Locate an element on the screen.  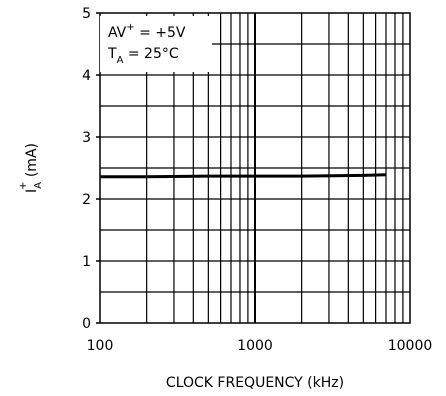
y-axis-label-unit: (mA) is located at coordinates (32, 162).